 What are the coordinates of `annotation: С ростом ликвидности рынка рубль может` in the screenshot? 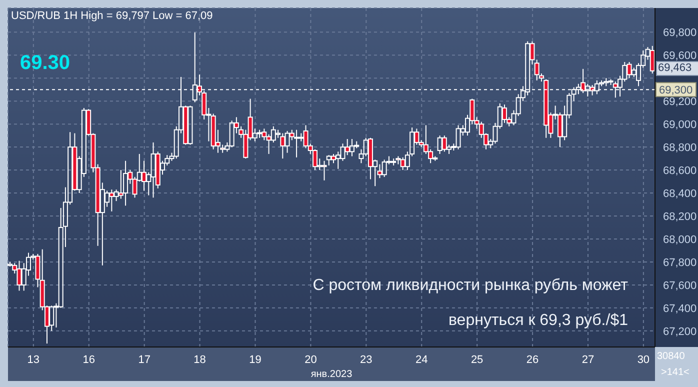 It's located at (470, 286).